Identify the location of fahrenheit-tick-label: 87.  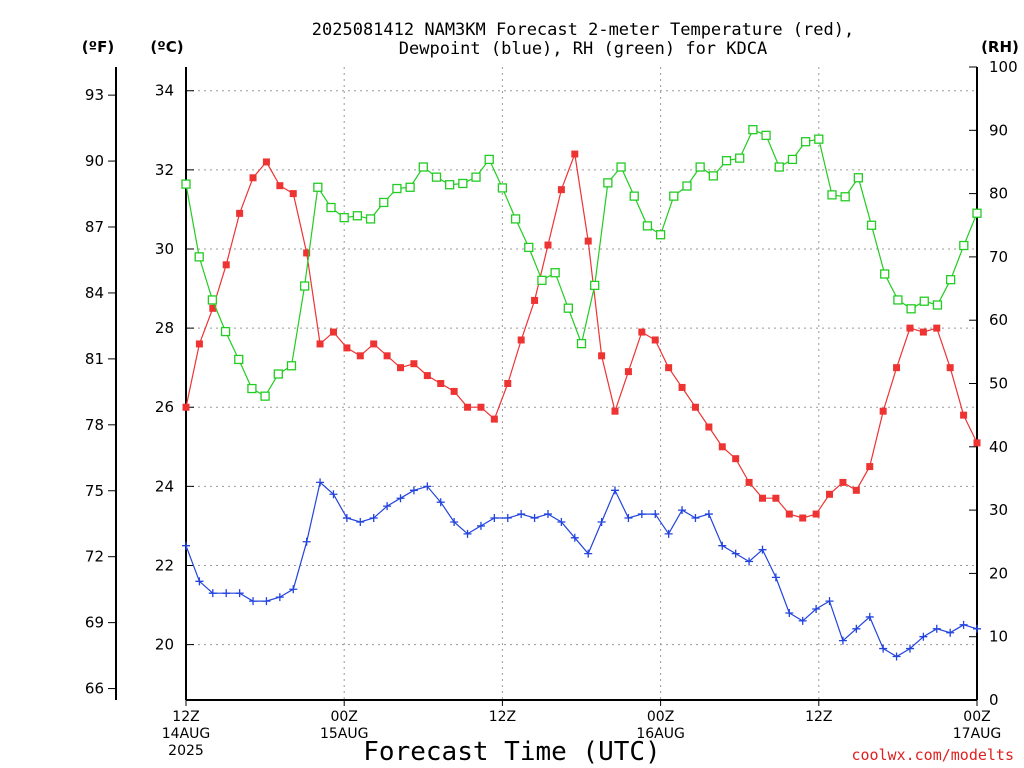
(94, 227).